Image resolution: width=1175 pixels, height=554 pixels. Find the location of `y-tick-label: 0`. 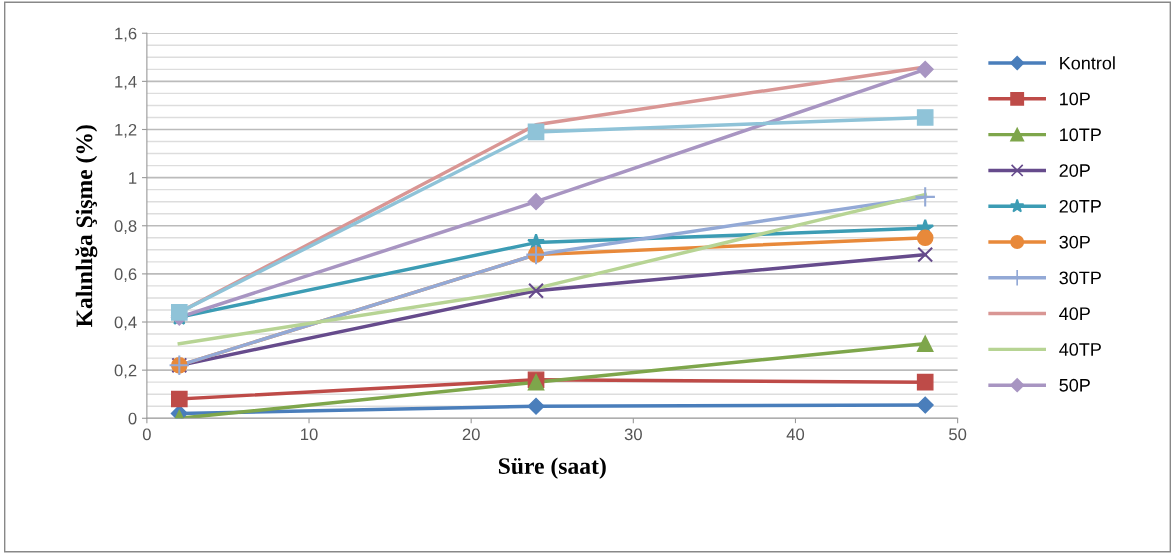

y-tick-label: 0 is located at coordinates (132, 418).